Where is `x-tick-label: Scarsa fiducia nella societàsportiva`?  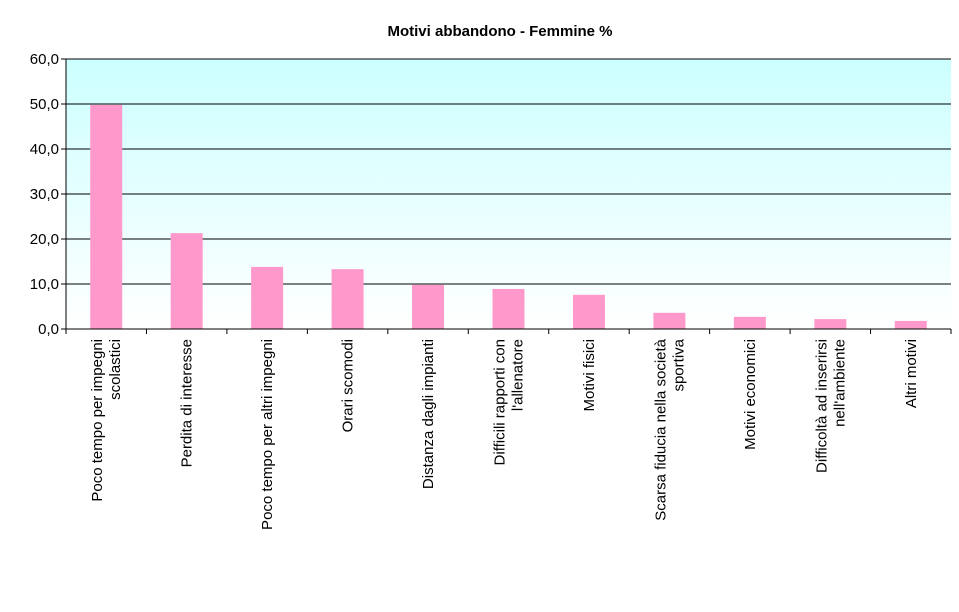
x-tick-label: Scarsa fiducia nella societàsportiva is located at coordinates (669, 429).